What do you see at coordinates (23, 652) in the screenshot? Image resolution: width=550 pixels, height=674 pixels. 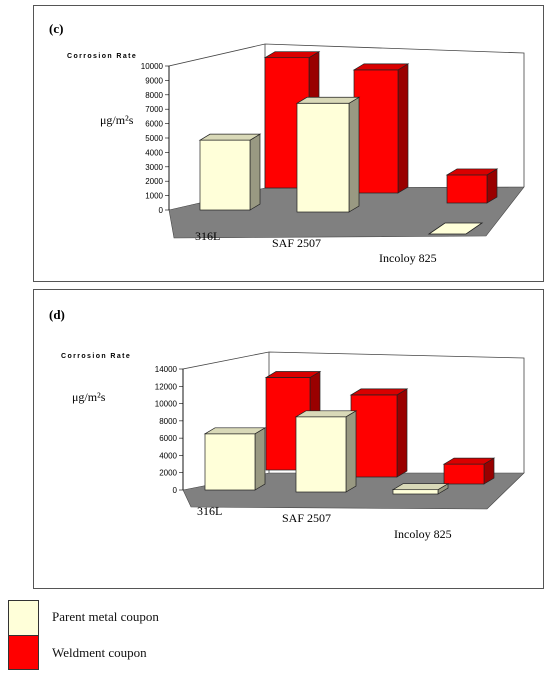 I see `legend-weld-swatch` at bounding box center [23, 652].